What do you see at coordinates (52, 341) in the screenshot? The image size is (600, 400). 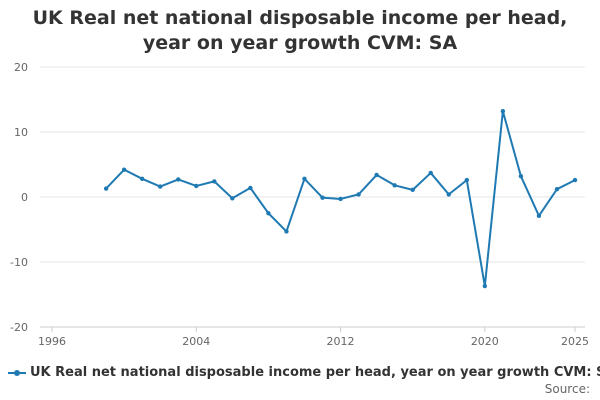 I see `x-tick-label: 1996` at bounding box center [52, 341].